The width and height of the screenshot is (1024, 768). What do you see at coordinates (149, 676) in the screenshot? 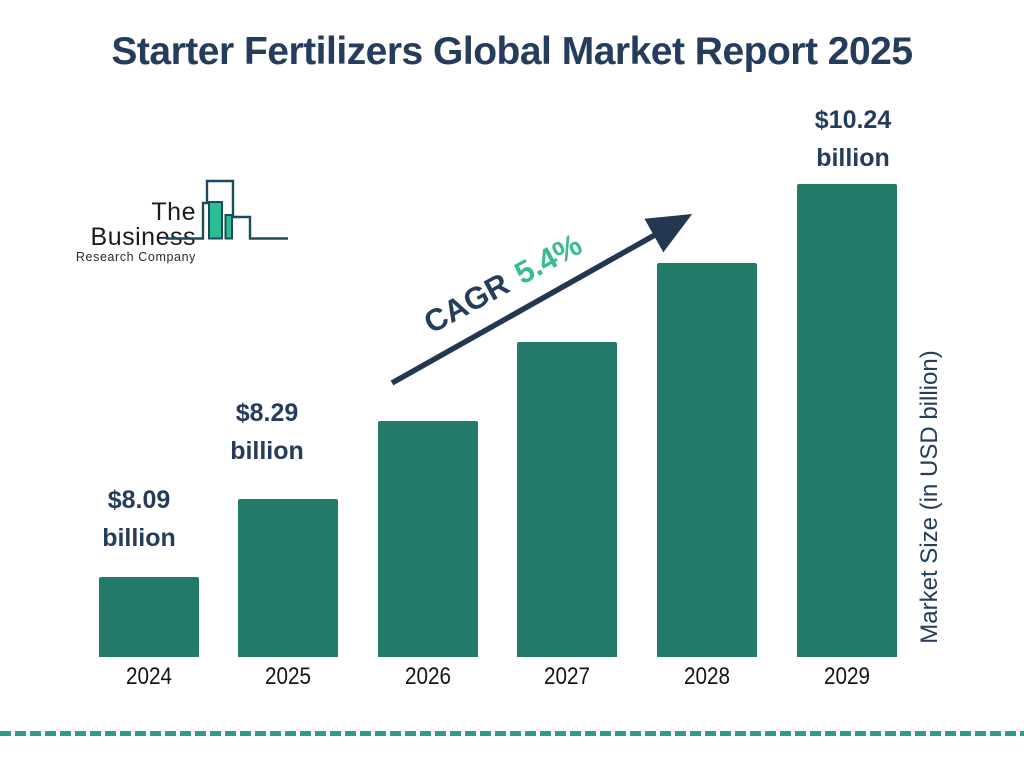
I see `x-tick-2024: 2024` at bounding box center [149, 676].